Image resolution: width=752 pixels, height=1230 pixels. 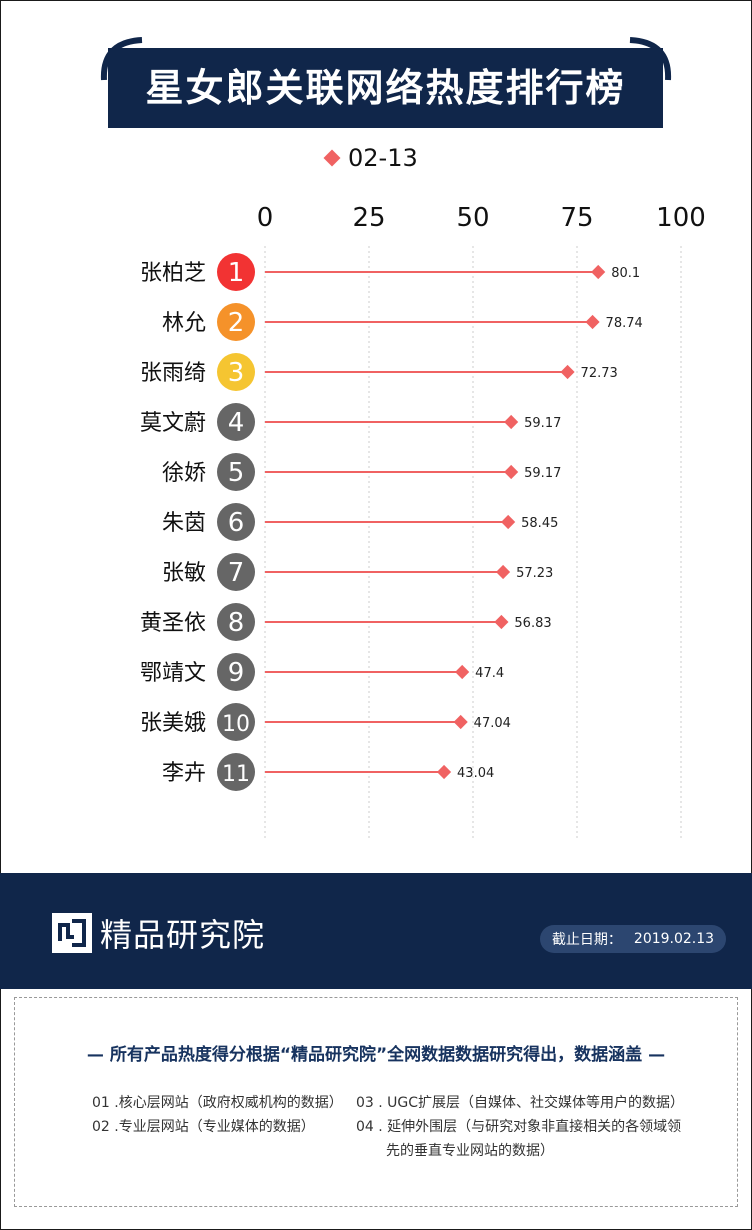 What do you see at coordinates (534, 573) in the screenshot?
I see `data-label: 57.23` at bounding box center [534, 573].